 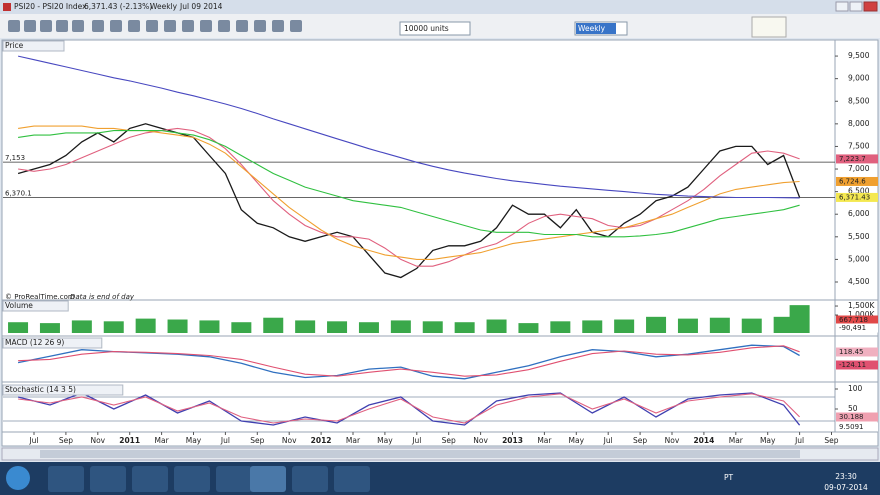 What do you see at coordinates (859, 55) in the screenshot?
I see `y-tick-label: 9,500` at bounding box center [859, 55].